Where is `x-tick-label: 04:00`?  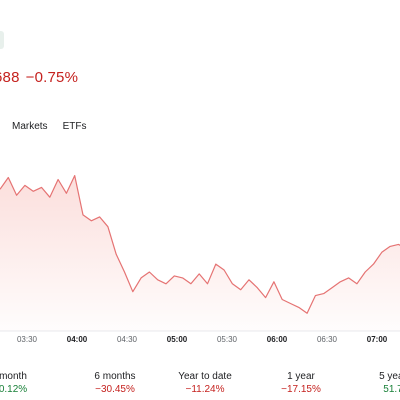 x-tick-label: 04:00 is located at coordinates (77, 339).